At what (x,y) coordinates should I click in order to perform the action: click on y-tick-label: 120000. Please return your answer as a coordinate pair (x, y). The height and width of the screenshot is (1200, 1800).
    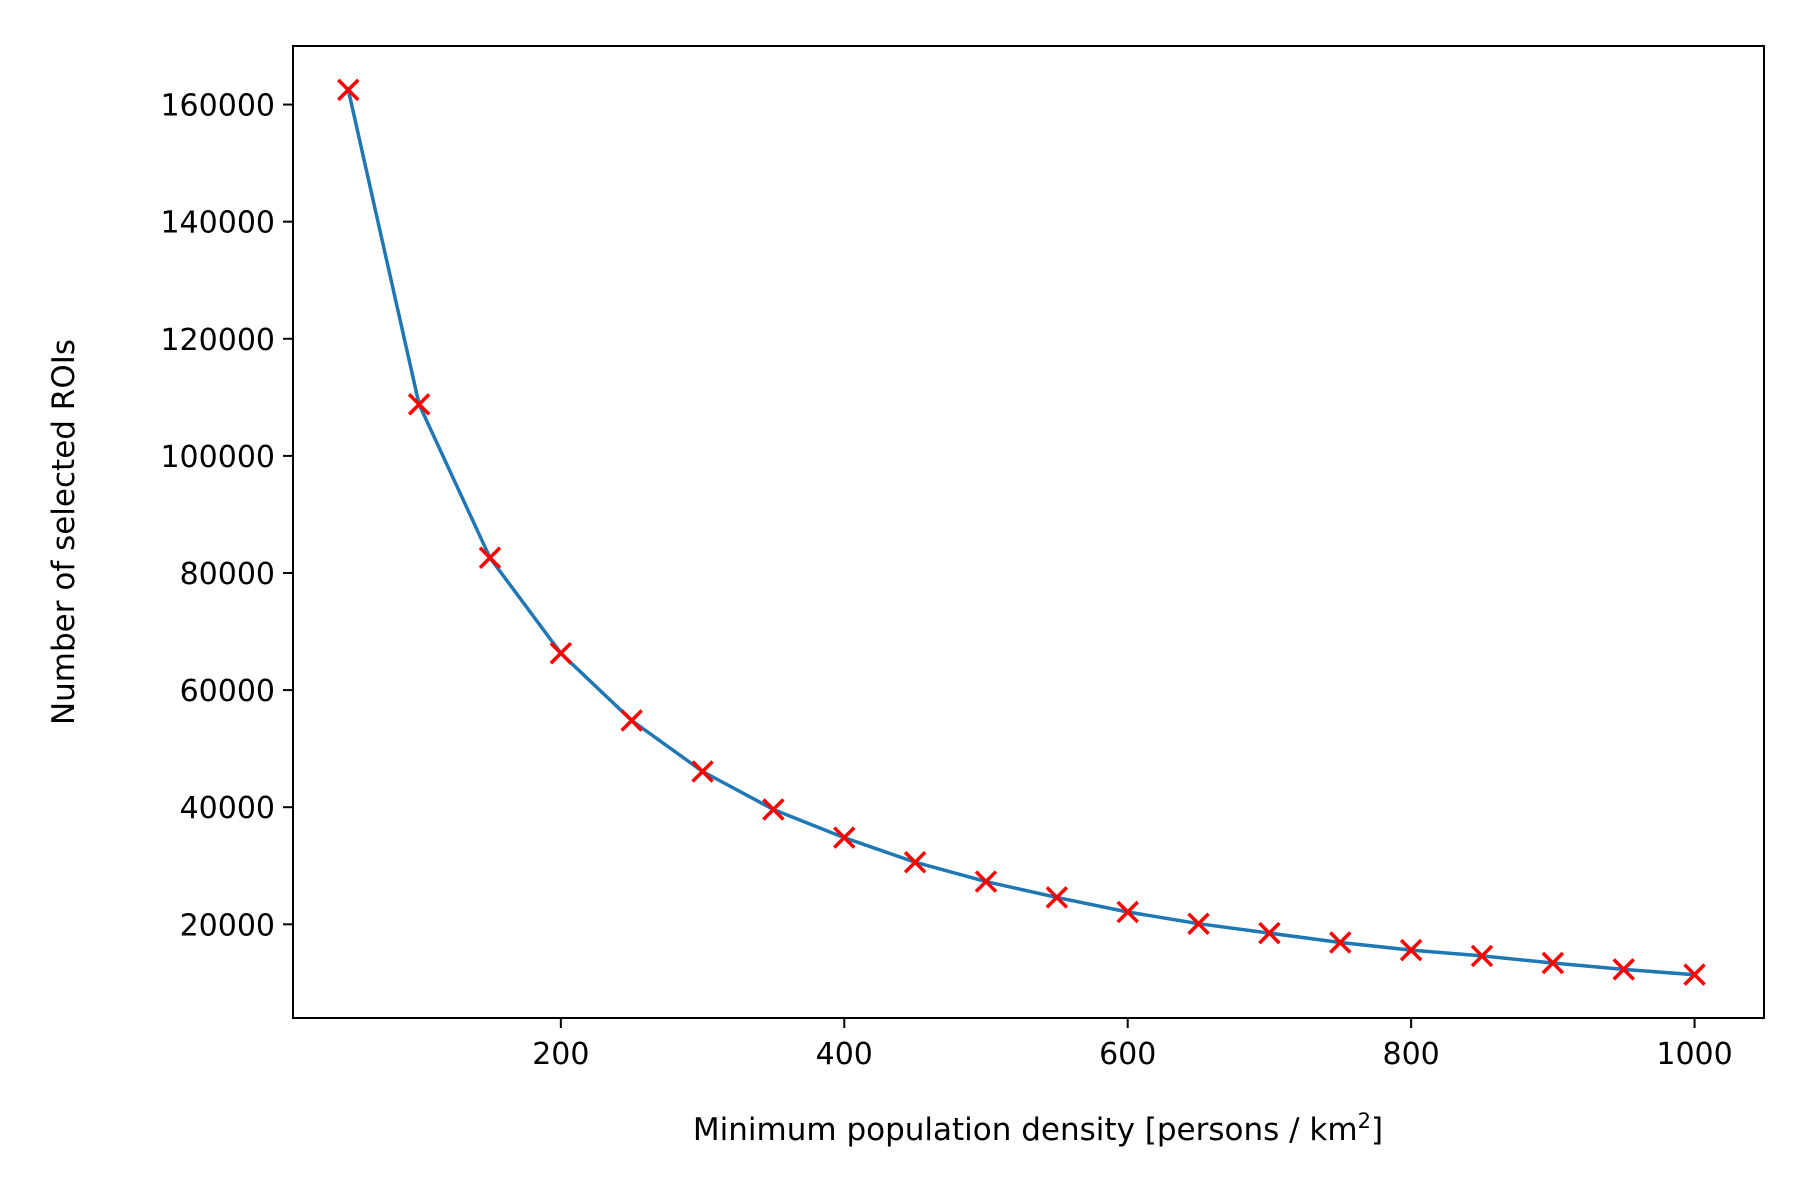
    Looking at the image, I should click on (217, 340).